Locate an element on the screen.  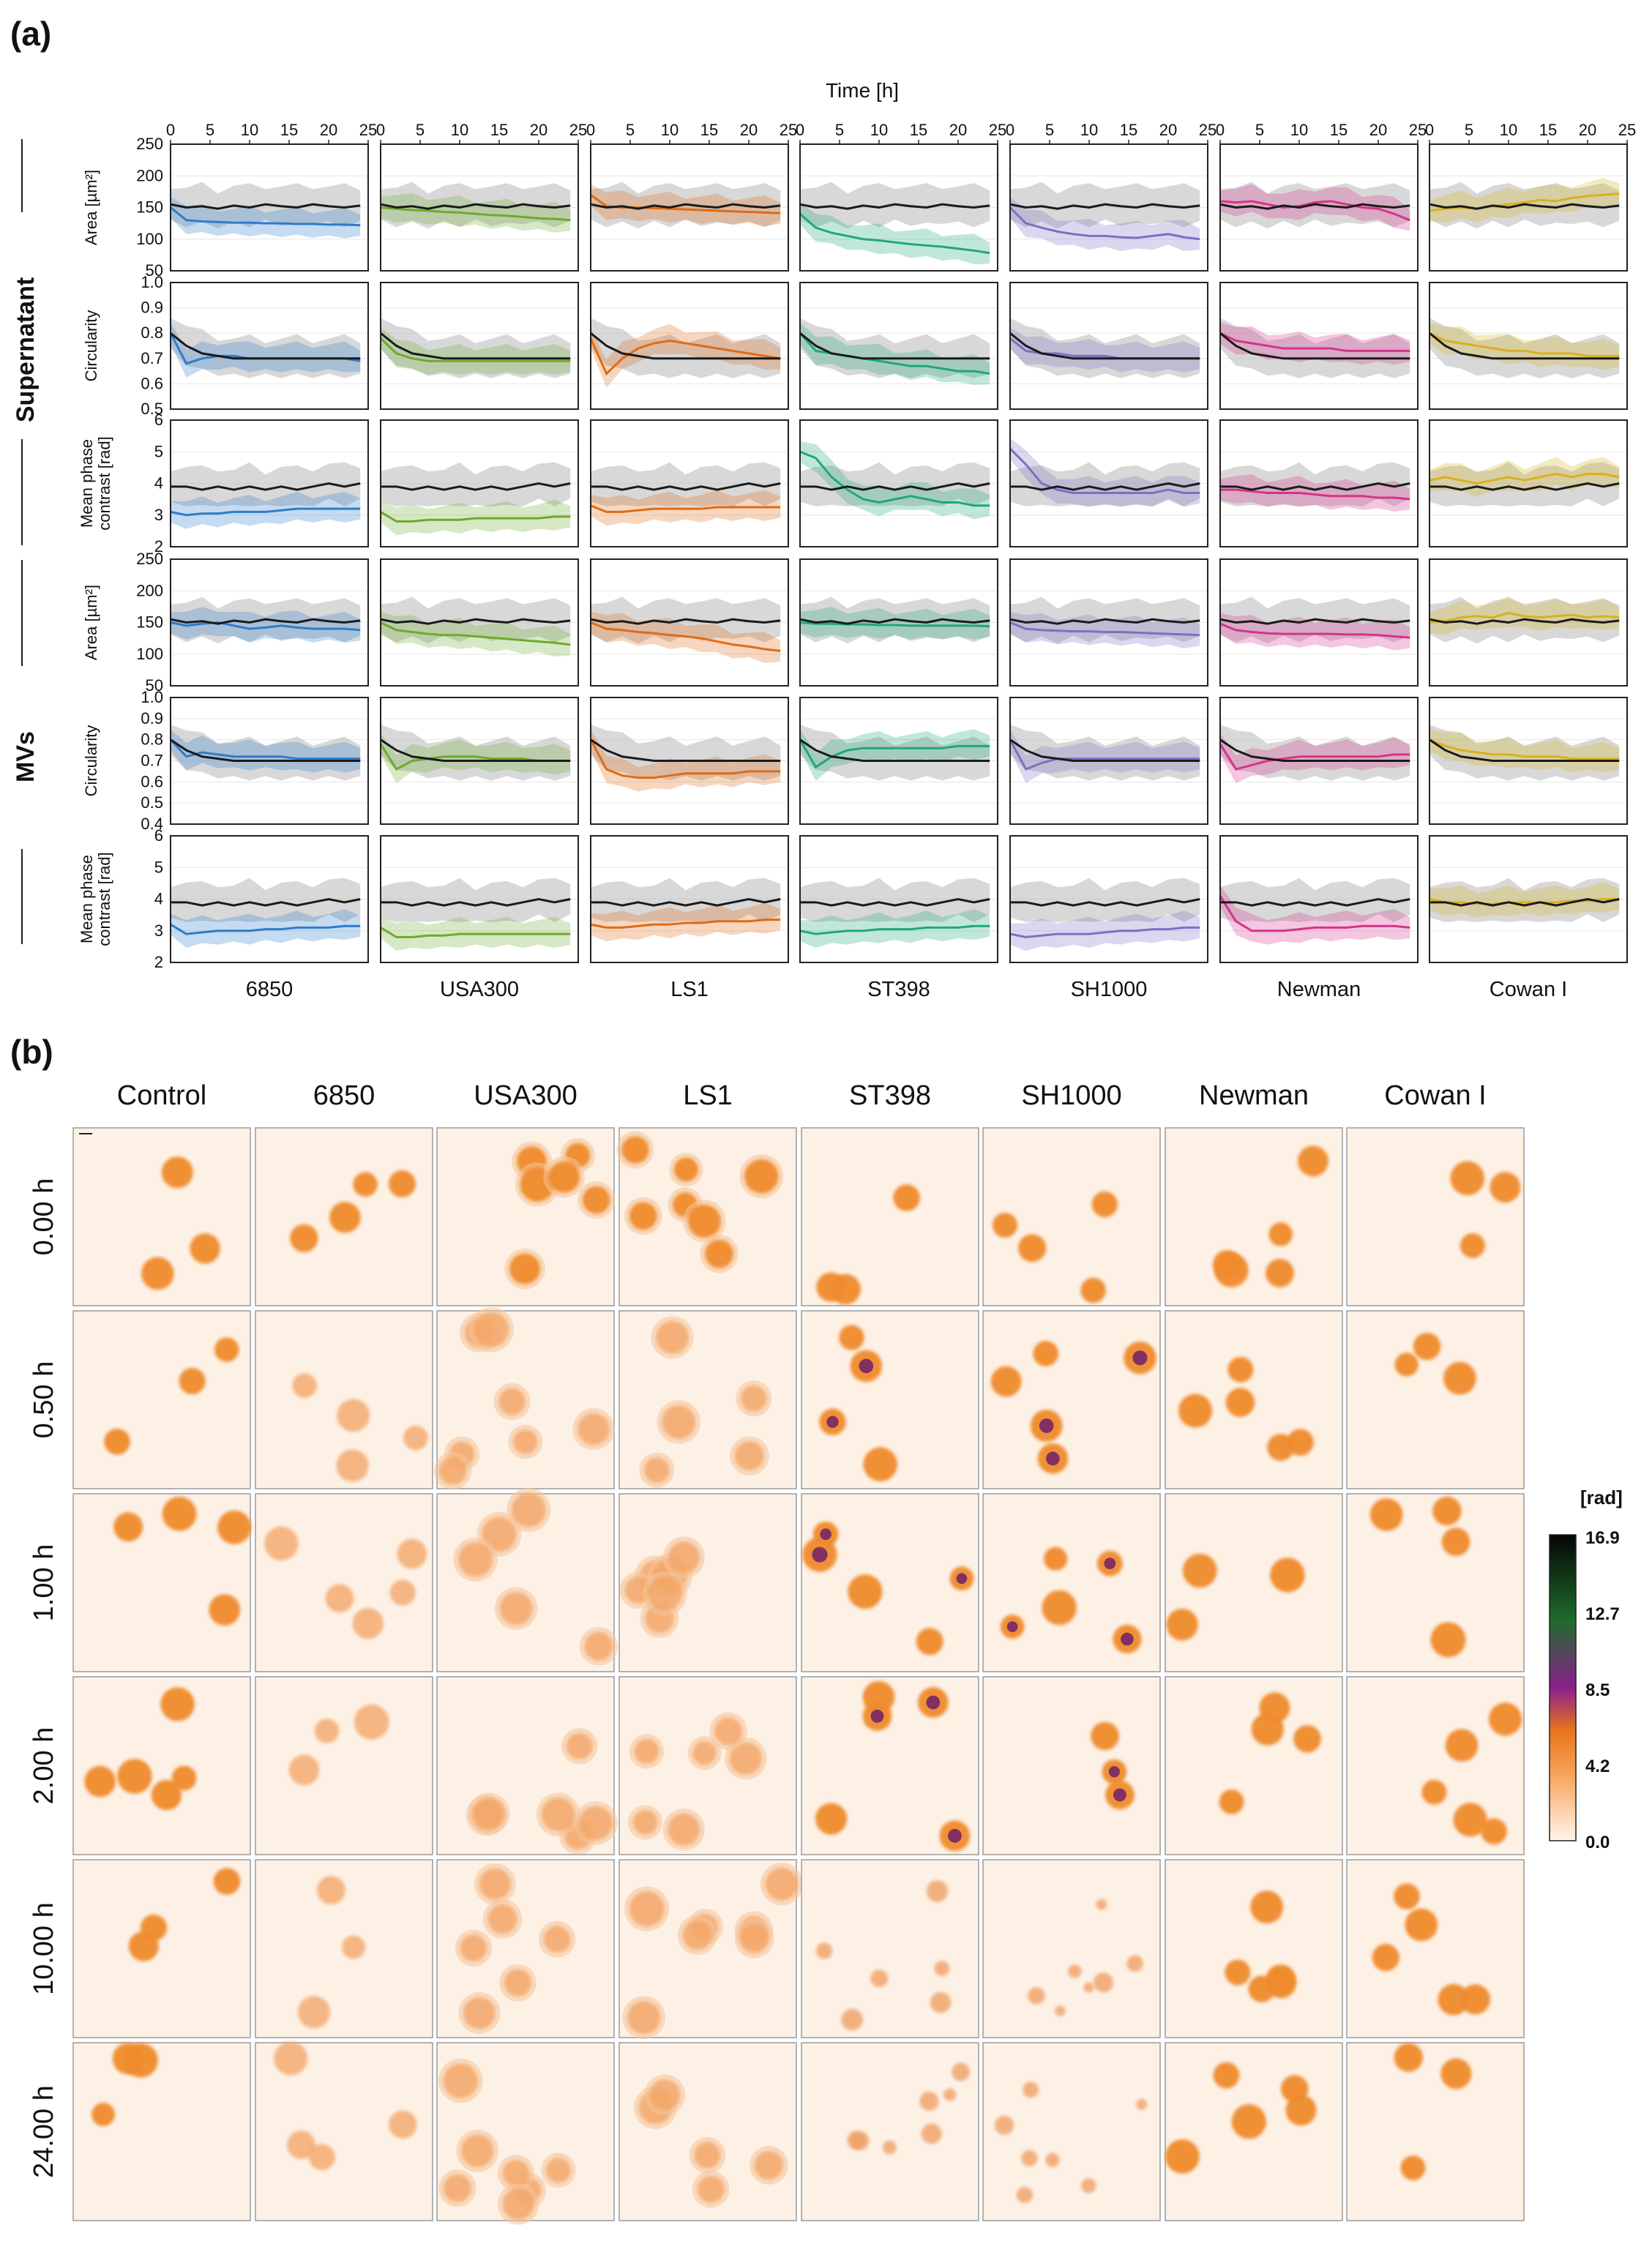
y-tick-label: 100 is located at coordinates (149, 239).